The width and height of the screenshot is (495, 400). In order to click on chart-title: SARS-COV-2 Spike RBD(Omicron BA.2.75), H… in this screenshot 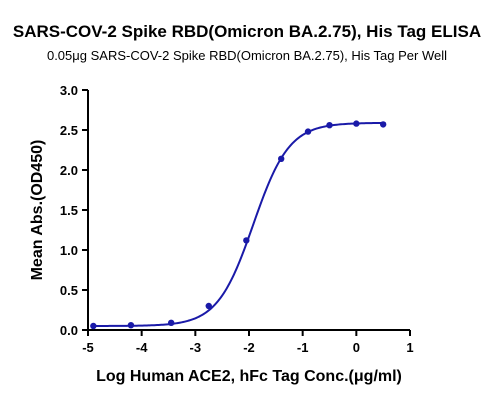, I will do `click(247, 31)`.